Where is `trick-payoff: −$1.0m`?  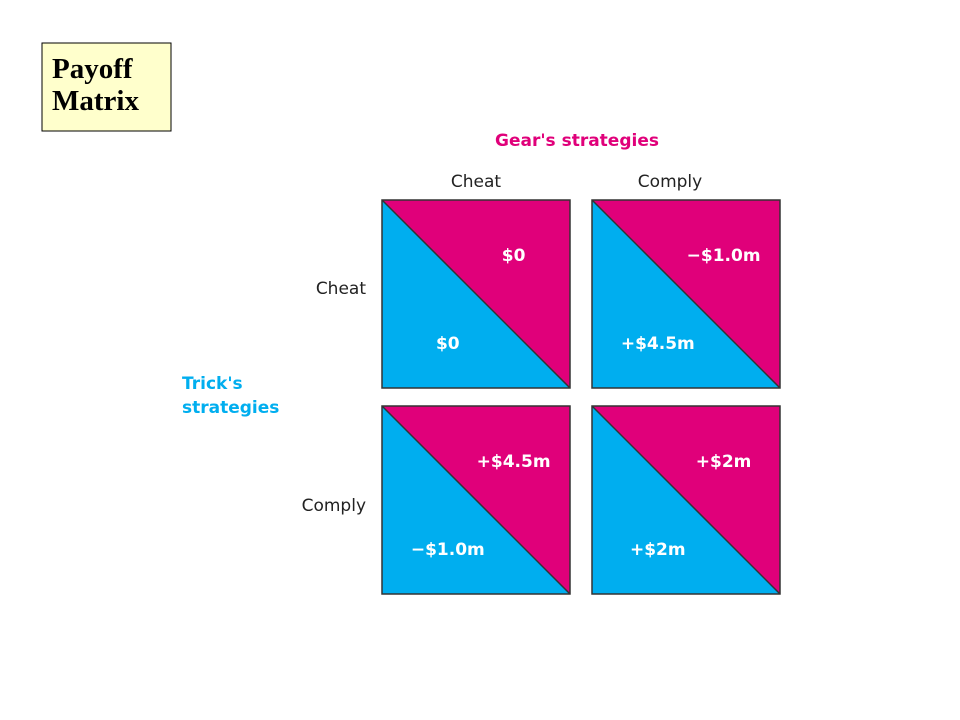 trick-payoff: −$1.0m is located at coordinates (448, 550).